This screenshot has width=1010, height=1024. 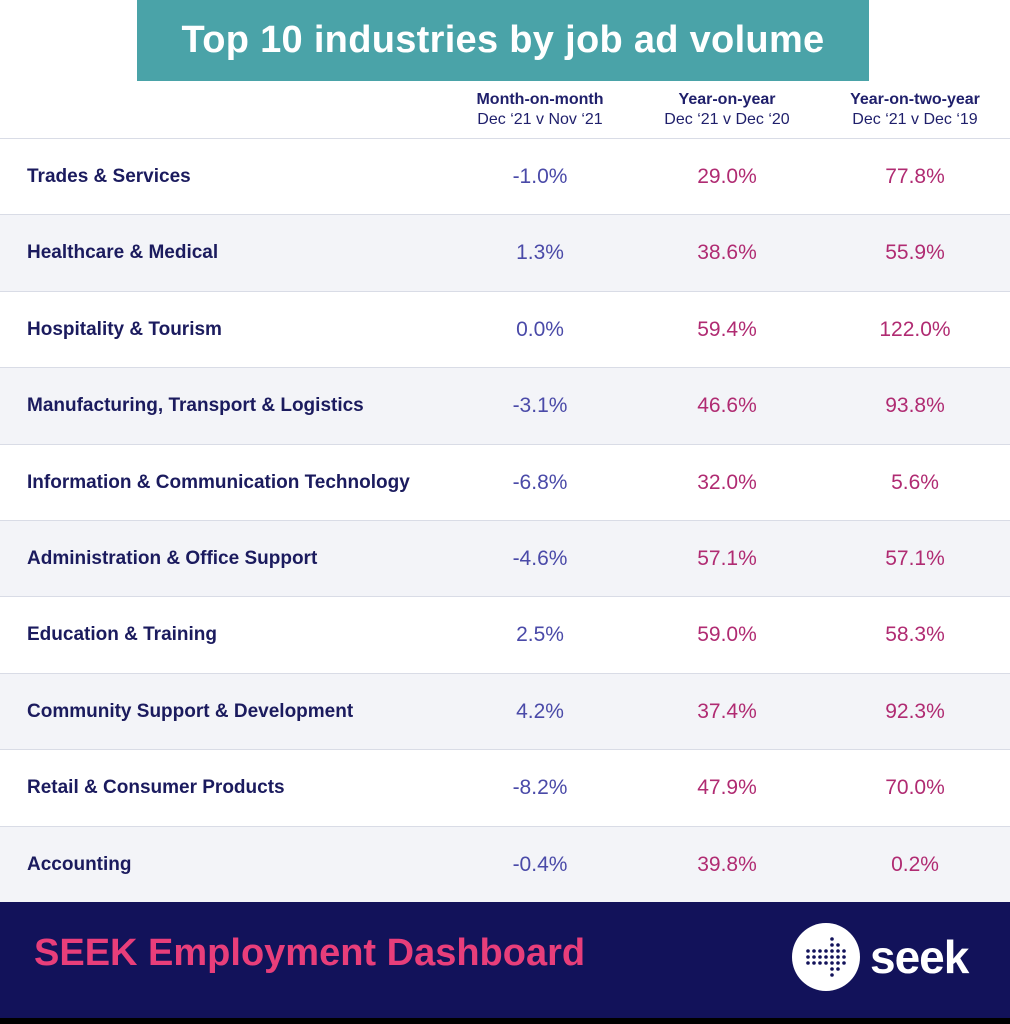 What do you see at coordinates (195, 406) in the screenshot?
I see `industry-label: Manufacturing, Transport & Logistics` at bounding box center [195, 406].